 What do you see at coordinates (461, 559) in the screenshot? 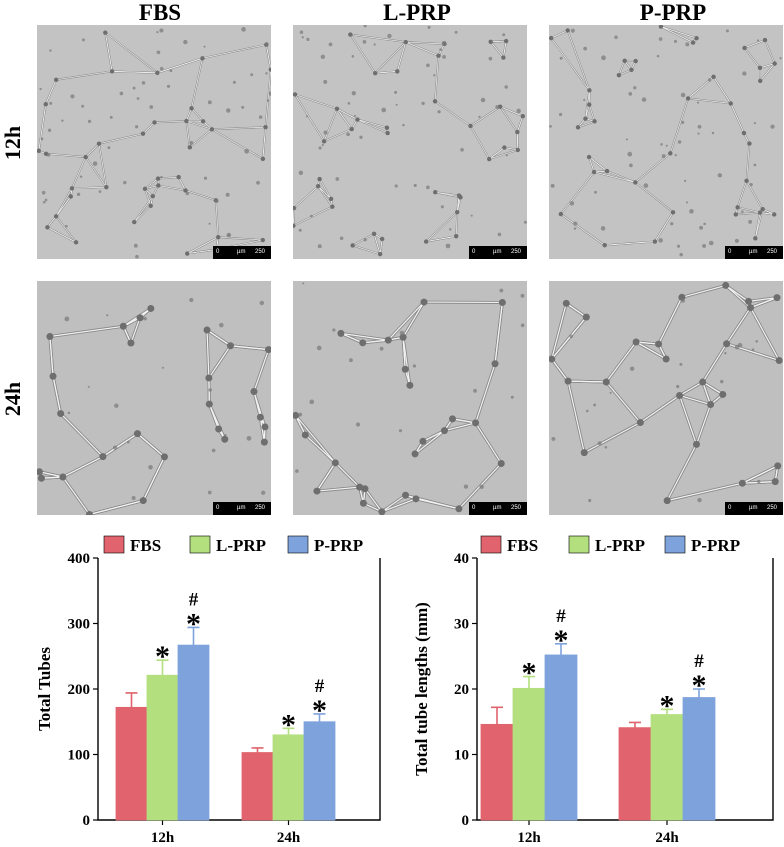
I see `y-tick-label: 40` at bounding box center [461, 559].